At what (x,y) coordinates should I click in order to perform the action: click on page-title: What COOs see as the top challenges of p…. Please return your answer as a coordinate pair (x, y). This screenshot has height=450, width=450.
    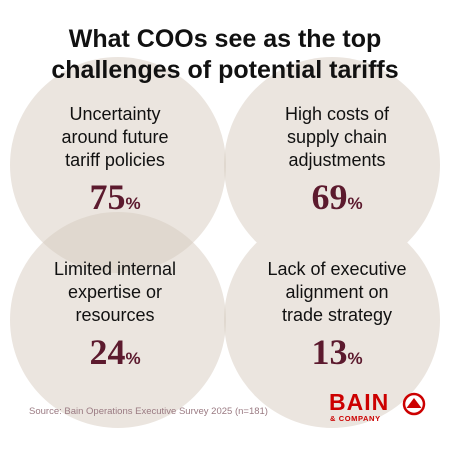
    Looking at the image, I should click on (225, 55).